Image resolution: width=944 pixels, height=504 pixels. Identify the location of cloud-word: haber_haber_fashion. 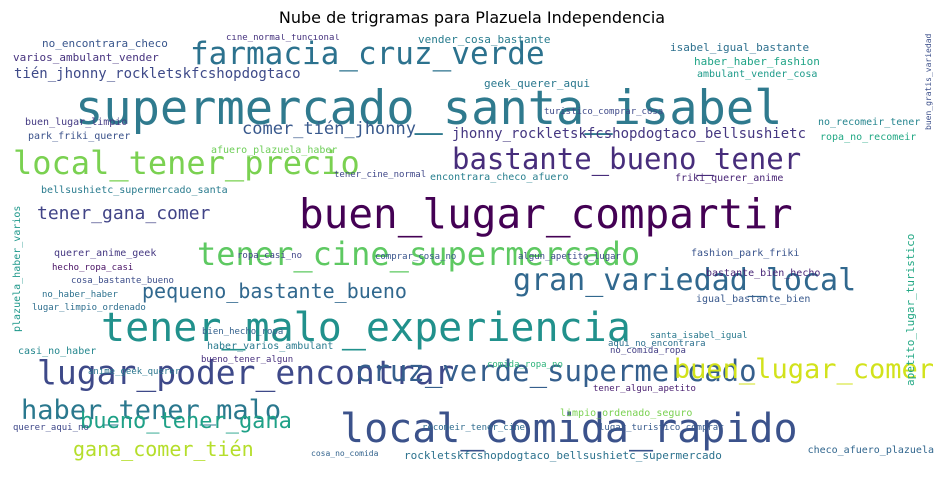
(757, 61).